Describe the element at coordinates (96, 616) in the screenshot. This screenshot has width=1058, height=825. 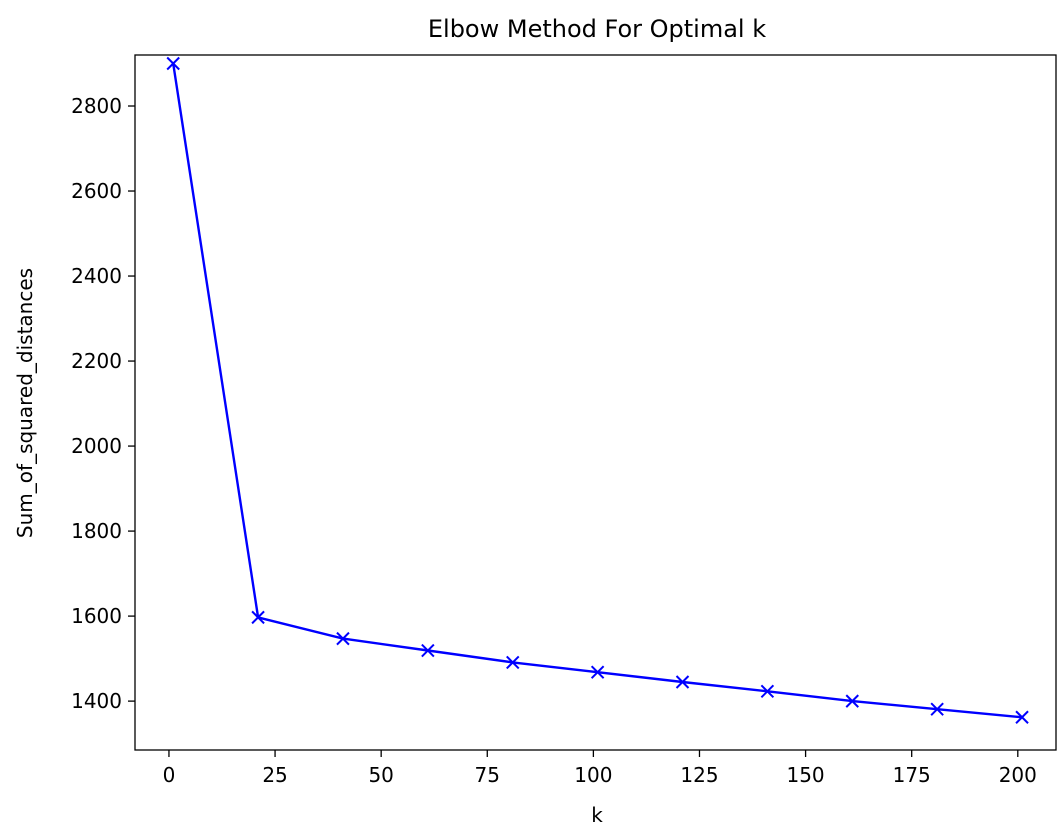
I see `y-tick-label: 1600` at that location.